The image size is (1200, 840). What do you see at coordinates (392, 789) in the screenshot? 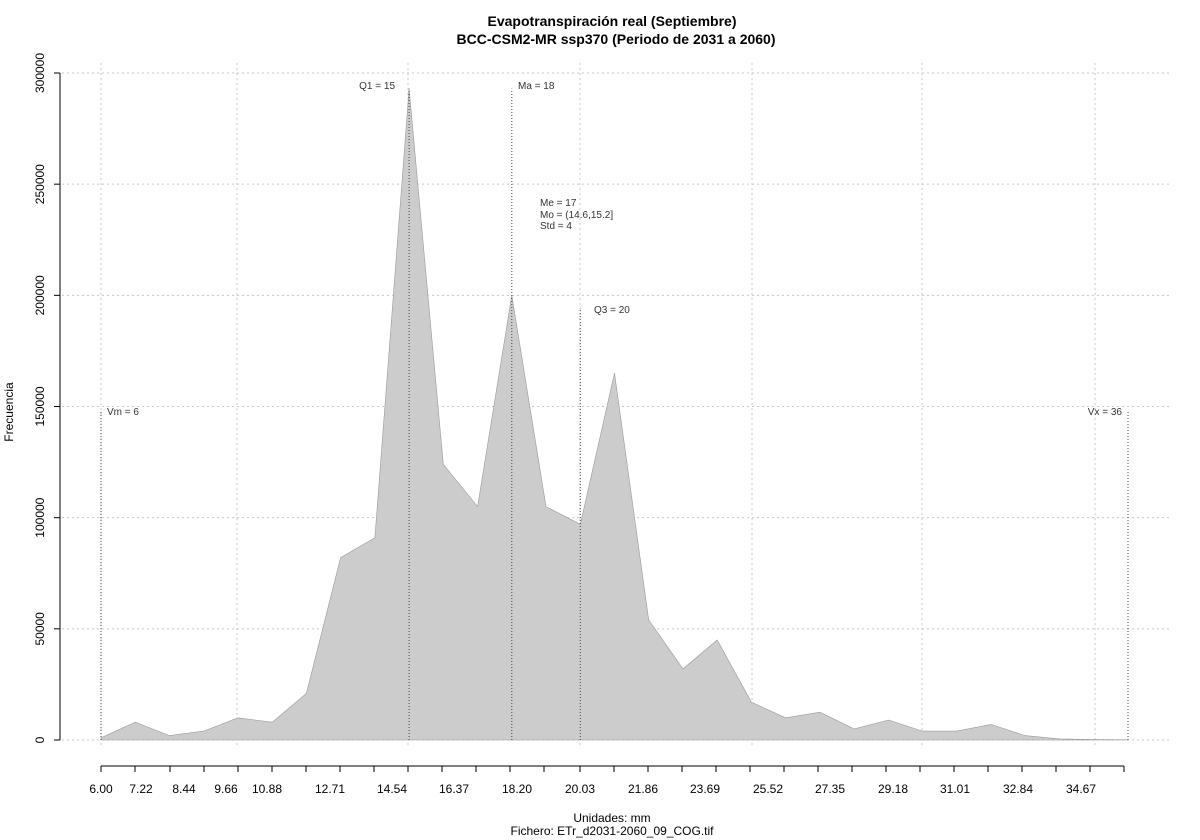
I see `x-tick-label: 14.54` at bounding box center [392, 789].